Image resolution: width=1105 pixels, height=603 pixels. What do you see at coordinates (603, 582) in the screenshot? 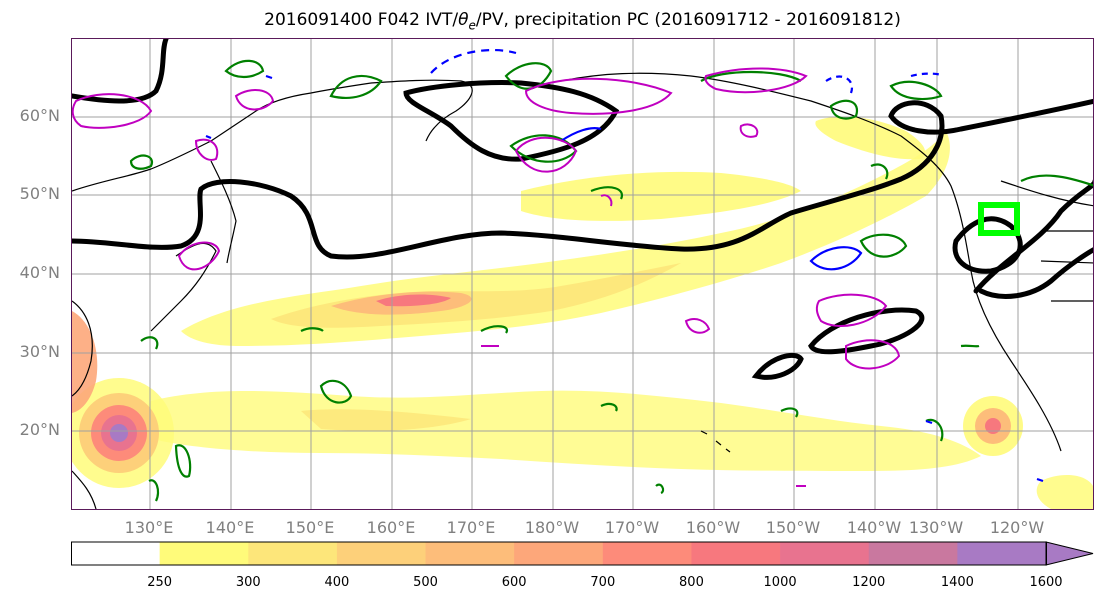
I see `colorbar-tick-label: 700` at bounding box center [603, 582].